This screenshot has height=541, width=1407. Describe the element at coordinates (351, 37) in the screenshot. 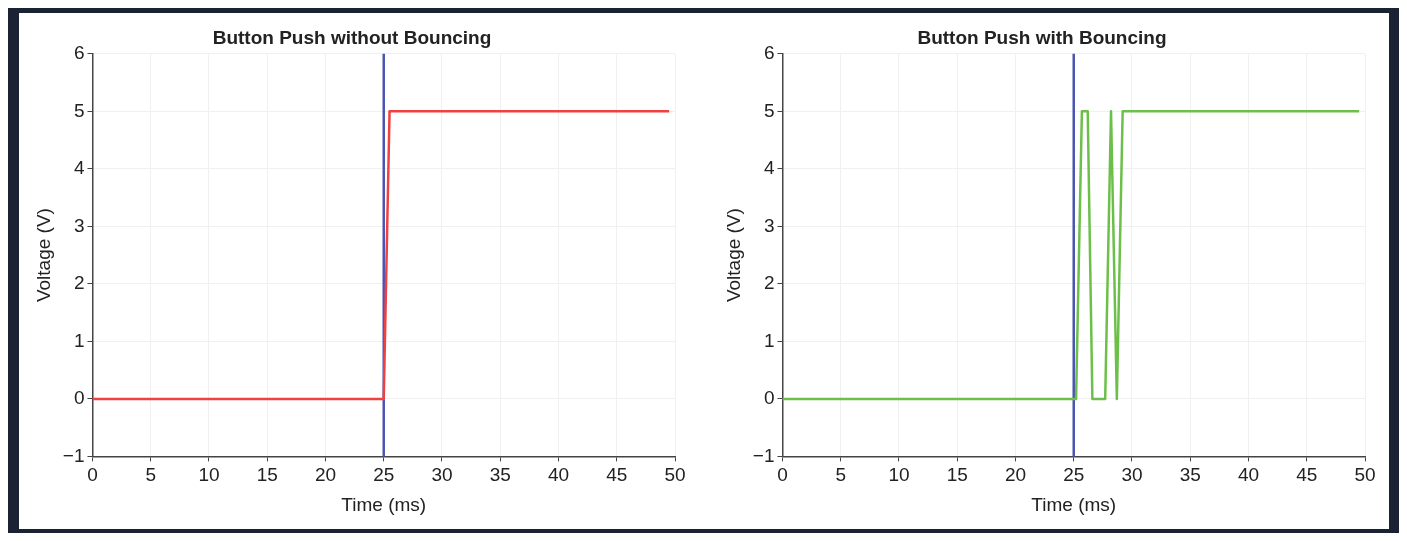

I see `chart-title: Button Push without Bouncing` at that location.